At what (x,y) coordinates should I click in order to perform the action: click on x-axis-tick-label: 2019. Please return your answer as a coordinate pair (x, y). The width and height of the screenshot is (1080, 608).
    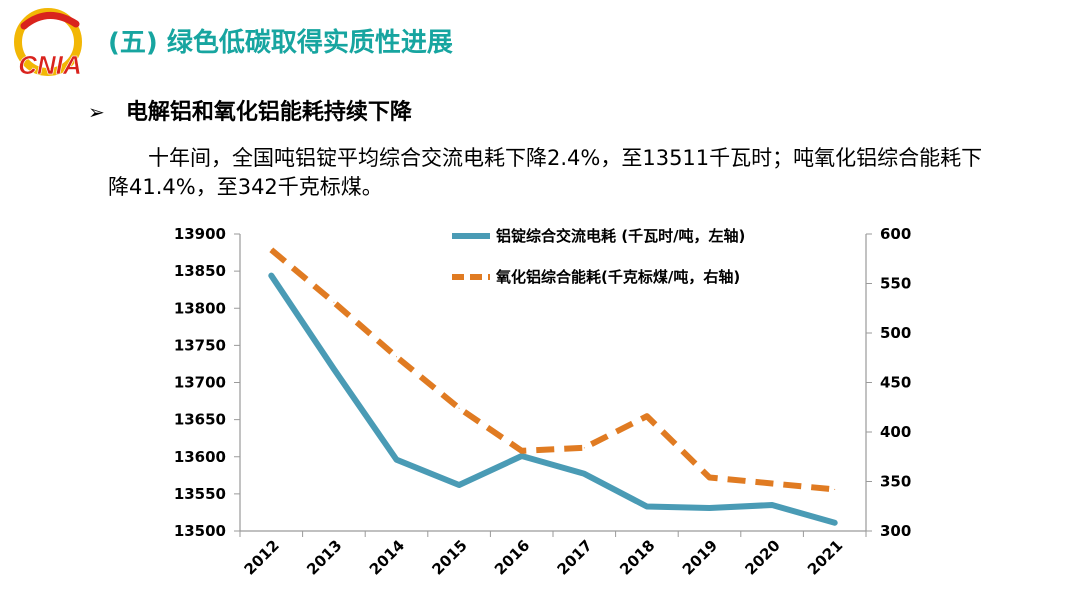
    Looking at the image, I should click on (700, 557).